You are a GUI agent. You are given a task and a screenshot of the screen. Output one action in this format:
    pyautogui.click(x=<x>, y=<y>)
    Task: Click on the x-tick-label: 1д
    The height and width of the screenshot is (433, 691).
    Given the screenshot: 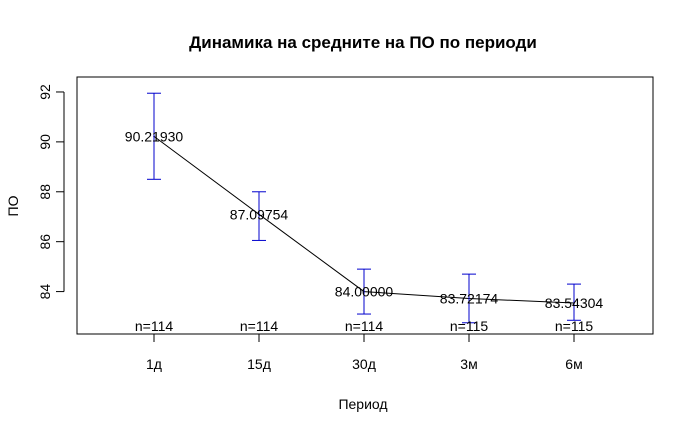 What is the action you would take?
    pyautogui.click(x=154, y=364)
    